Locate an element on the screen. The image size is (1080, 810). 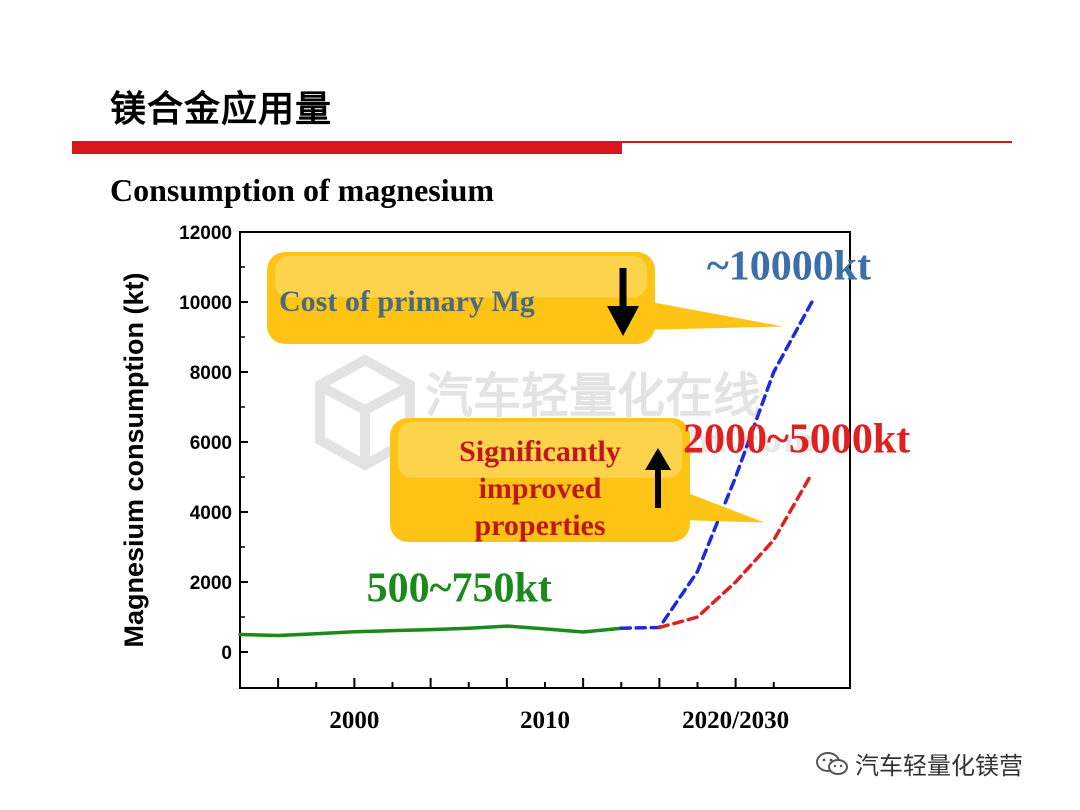
y-tick-label: 2000 is located at coordinates (211, 583).